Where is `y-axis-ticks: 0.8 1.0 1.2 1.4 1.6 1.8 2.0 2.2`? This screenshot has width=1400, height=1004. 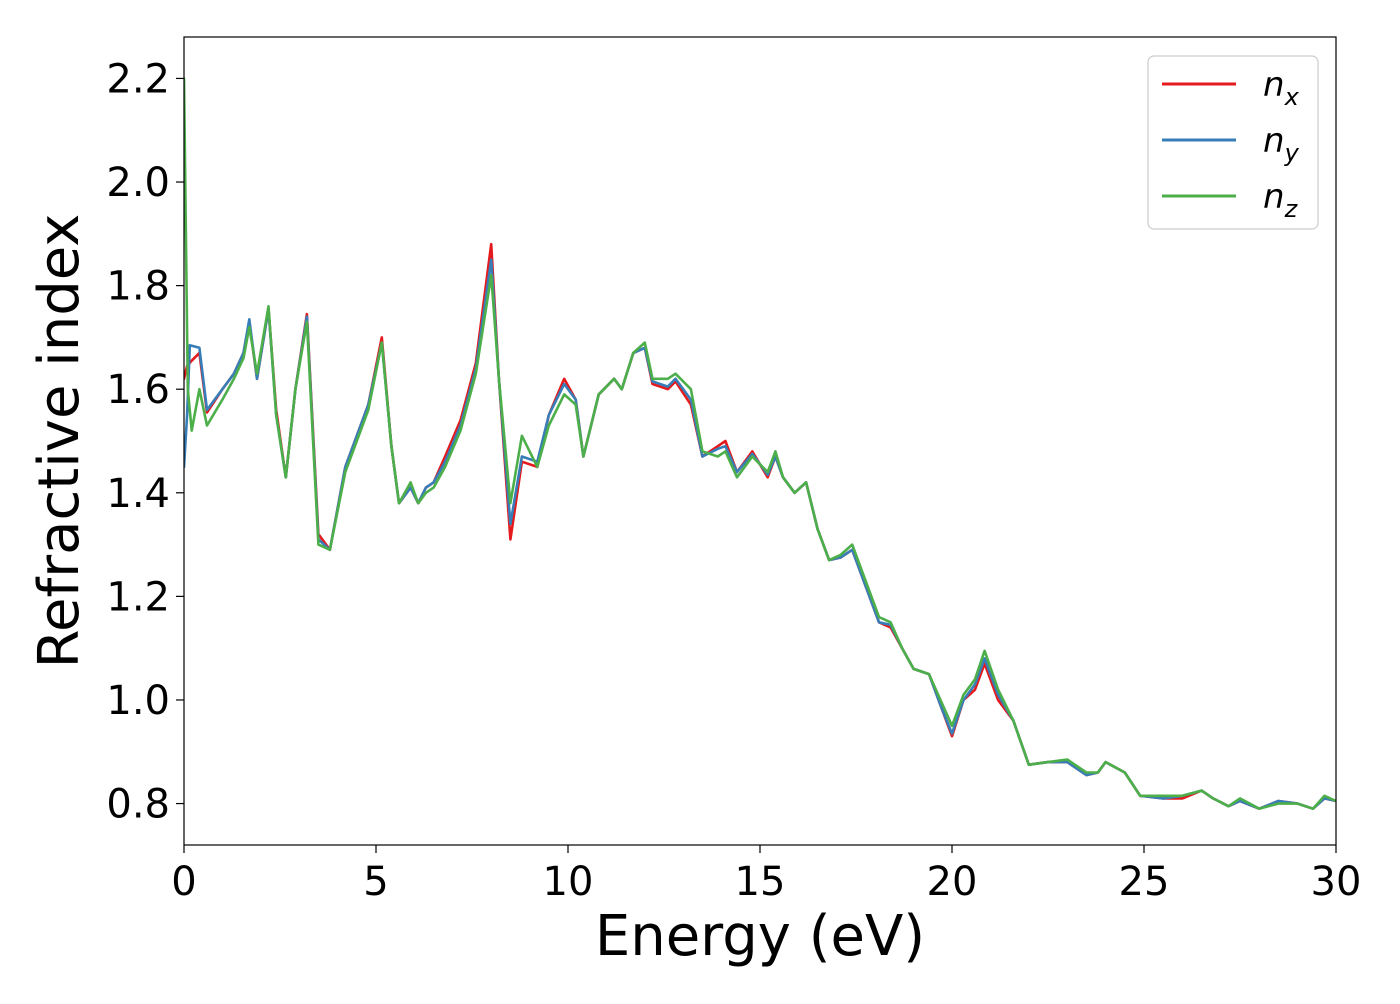 y-axis-ticks: 0.8 1.0 1.2 1.4 1.6 1.8 2.0 2.2 is located at coordinates (145, 442).